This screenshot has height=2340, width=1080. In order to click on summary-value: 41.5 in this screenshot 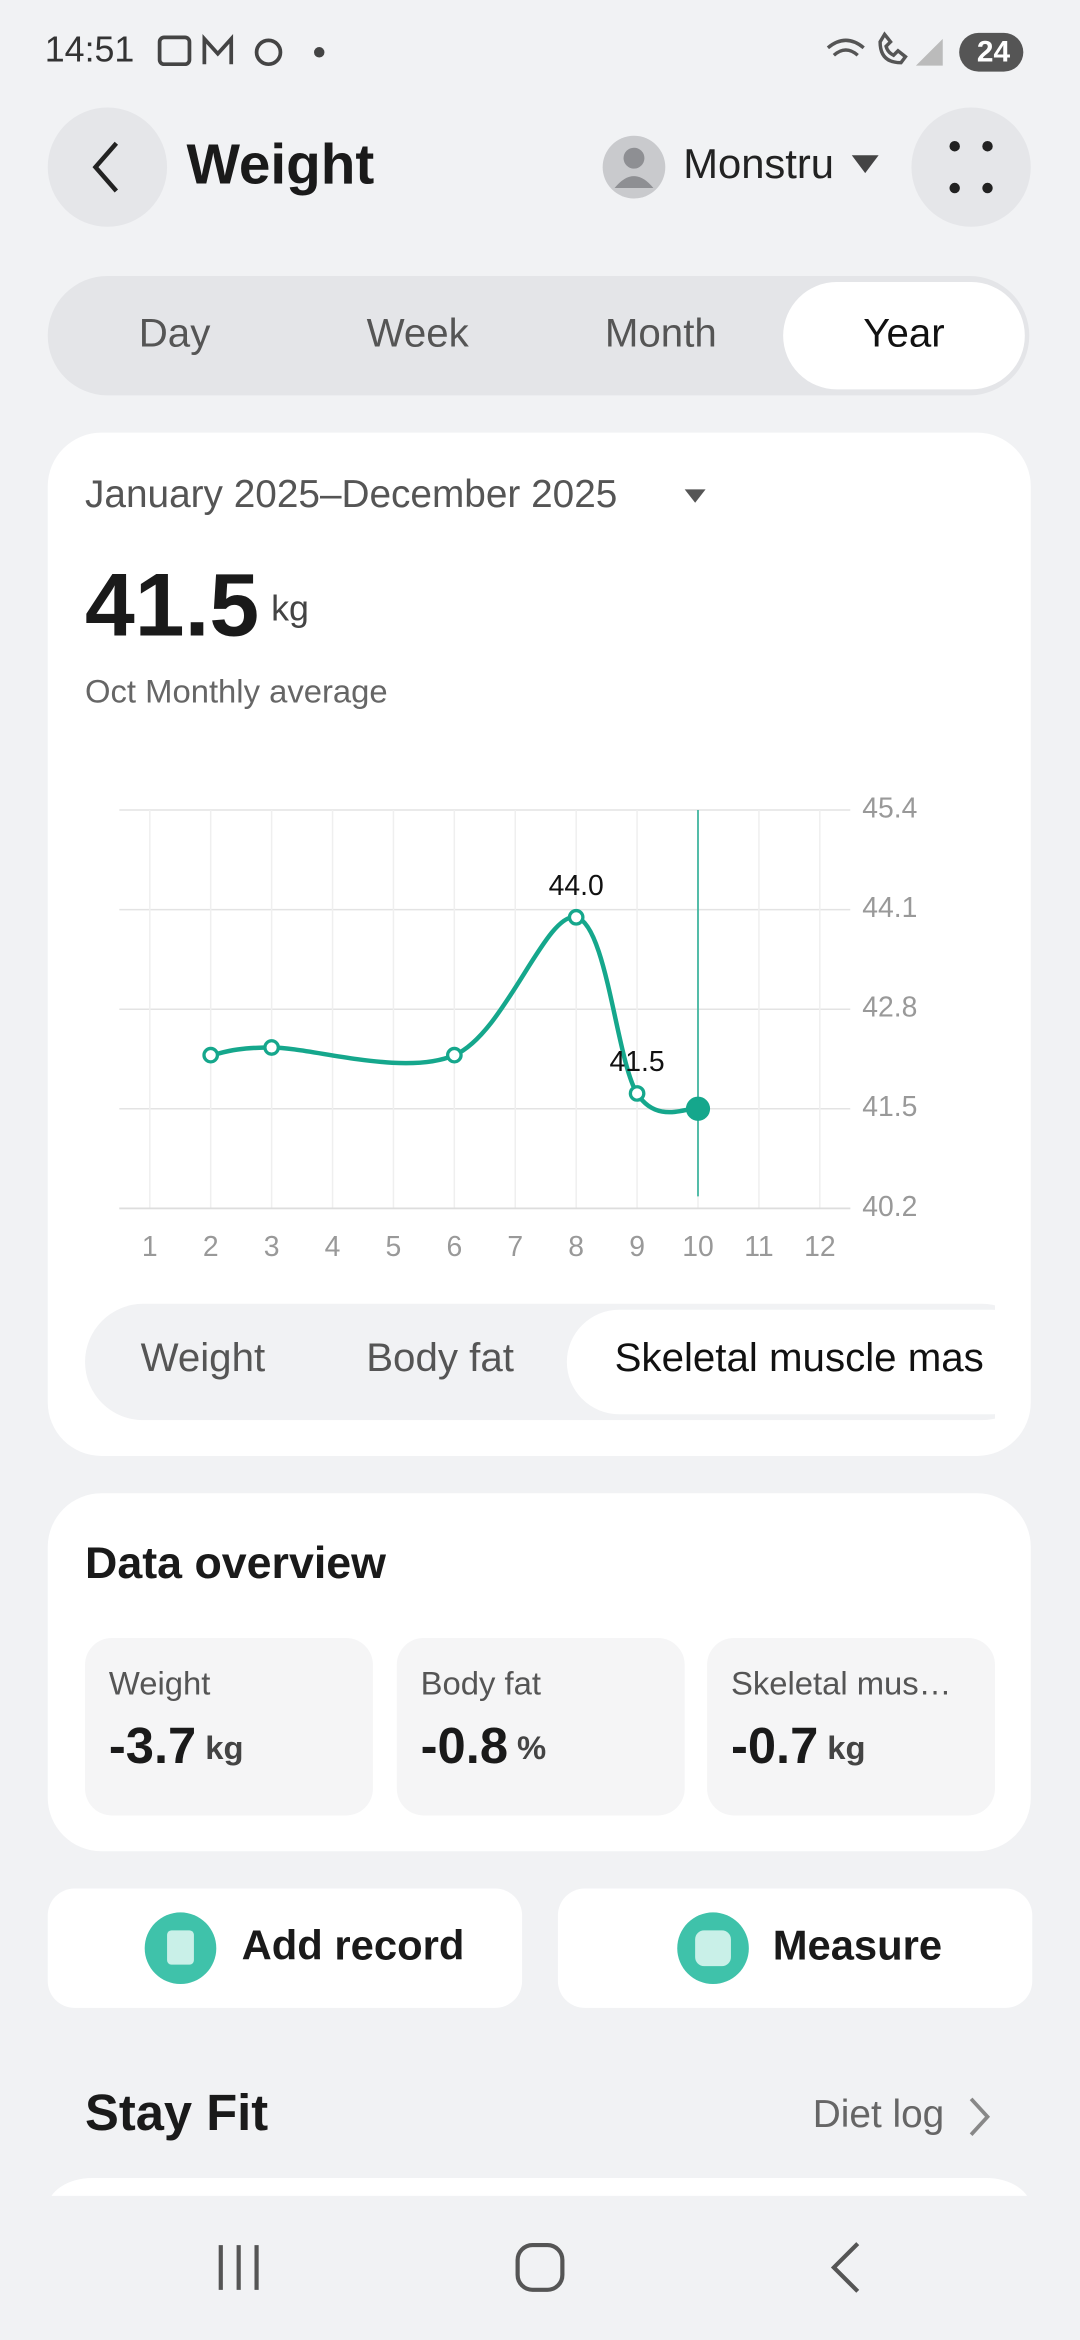, I will do `click(172, 604)`.